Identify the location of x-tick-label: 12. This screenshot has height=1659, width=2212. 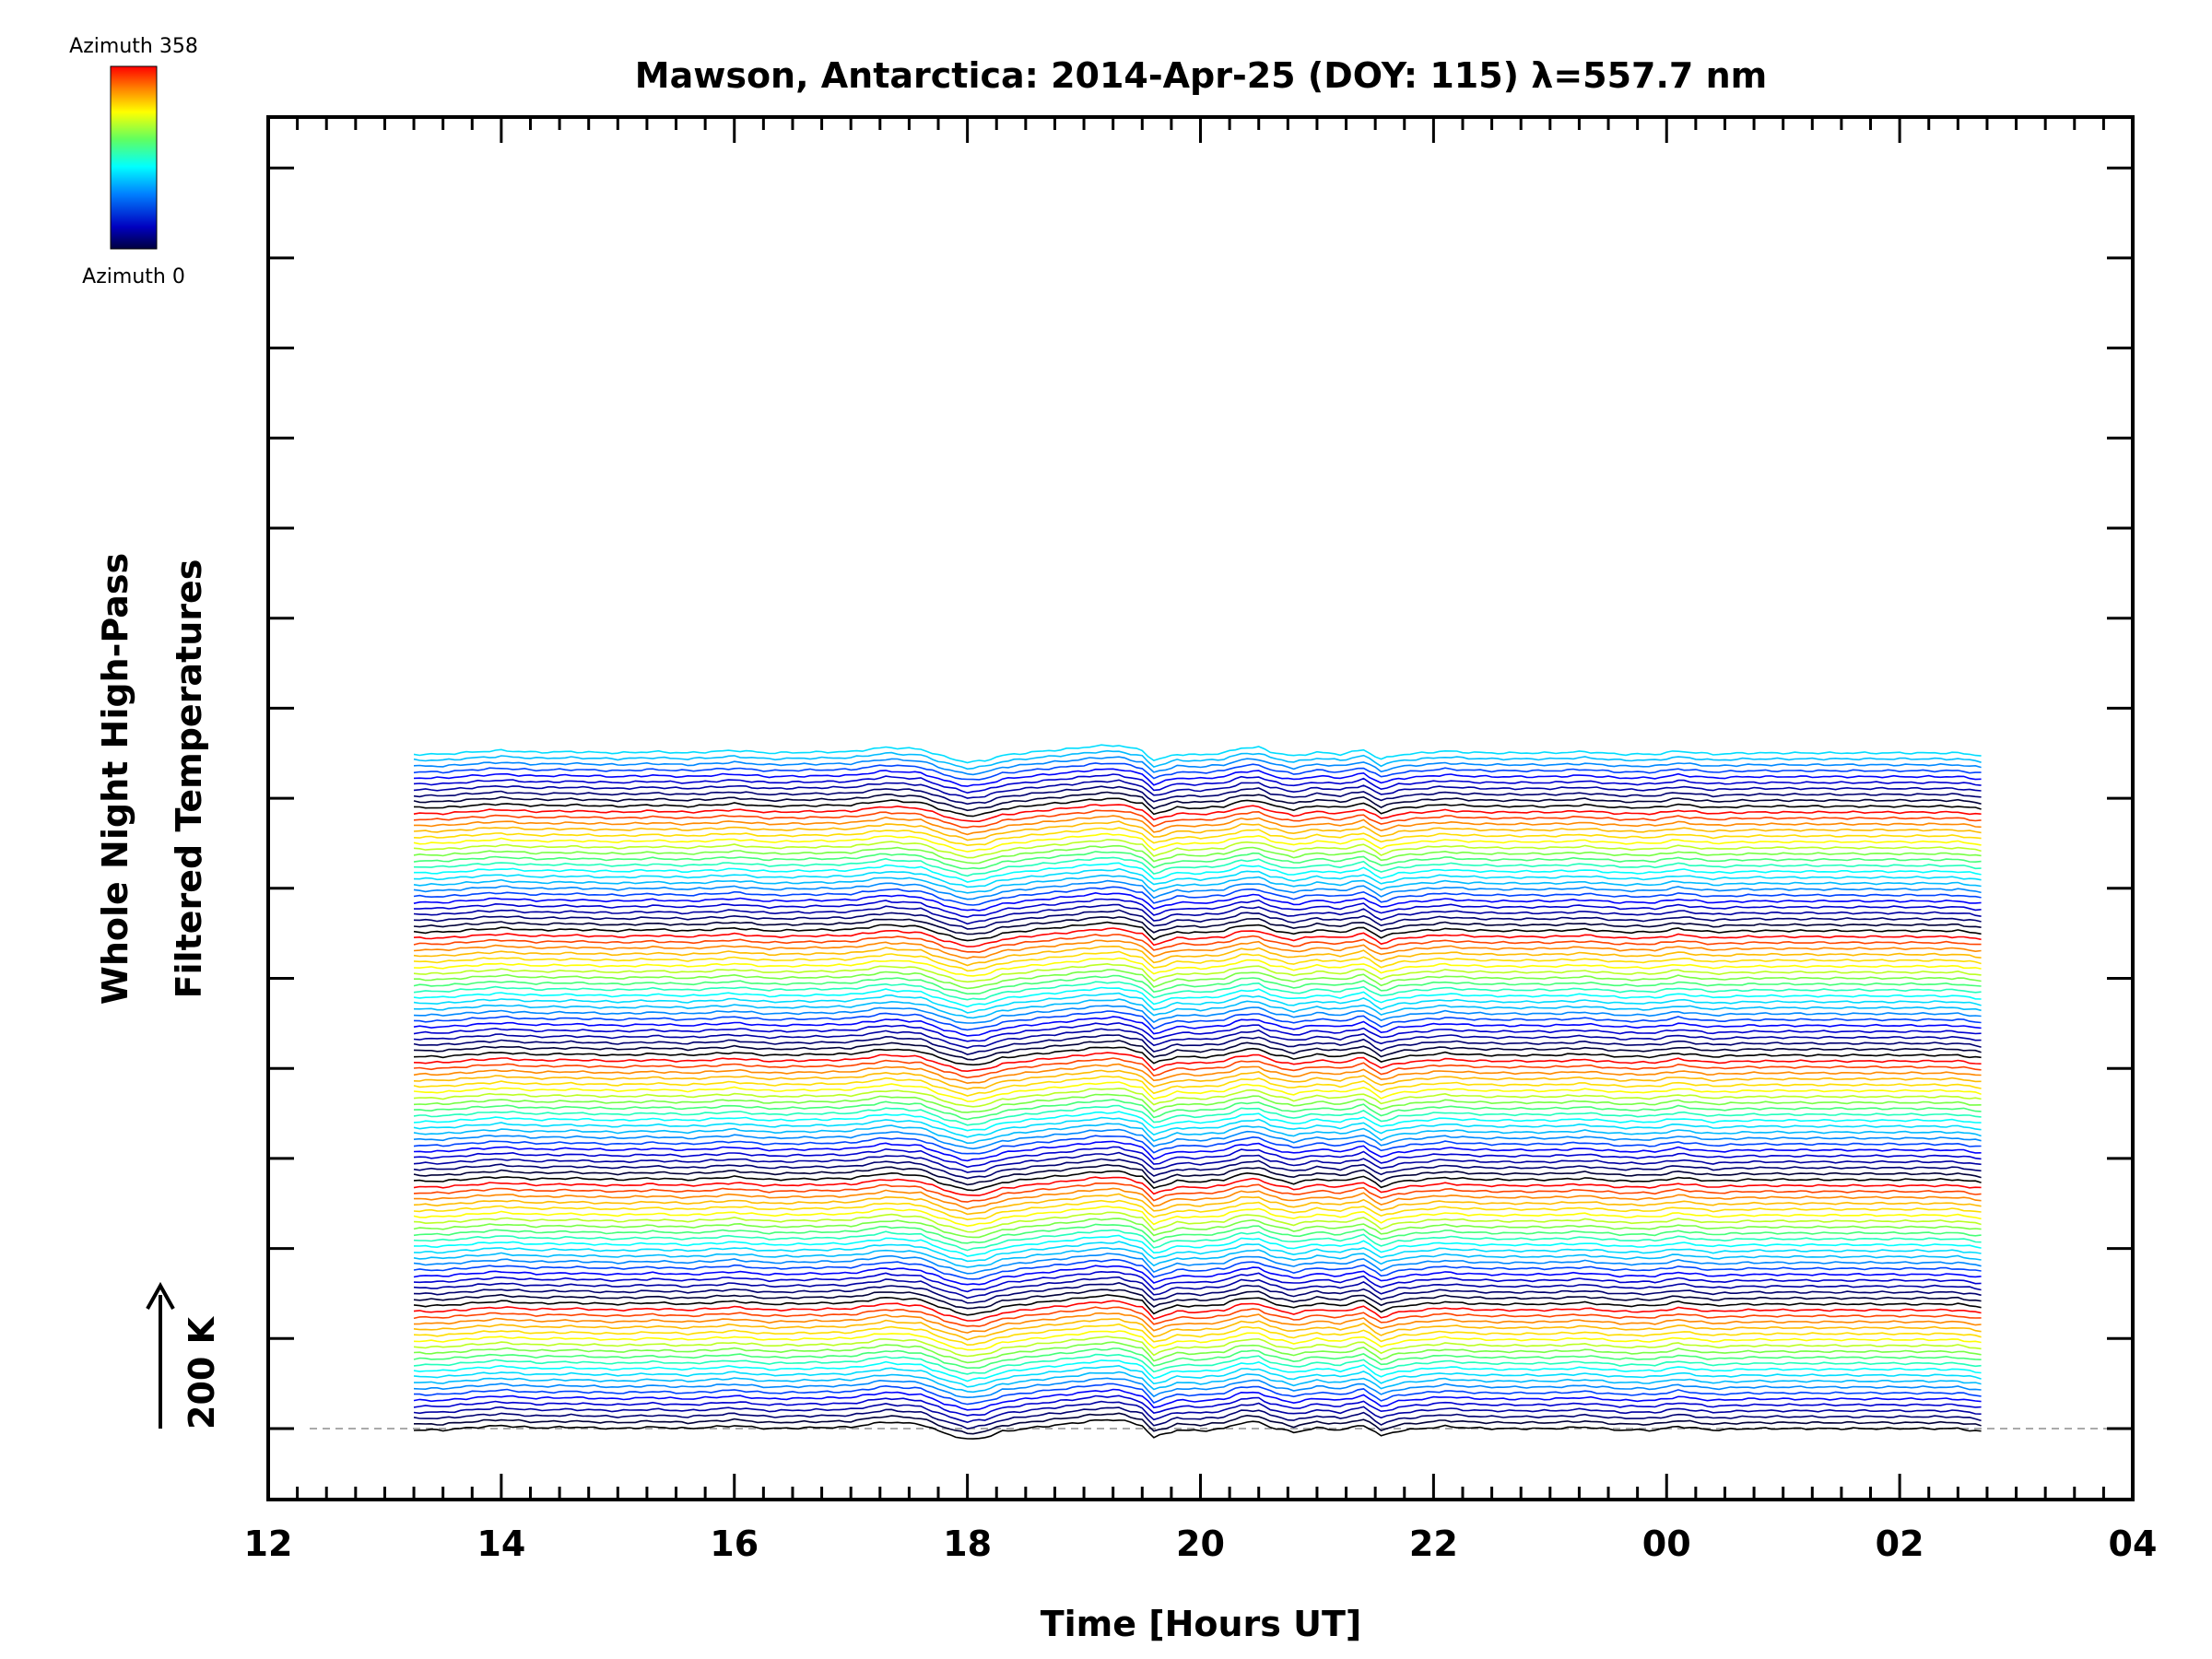
(268, 1544).